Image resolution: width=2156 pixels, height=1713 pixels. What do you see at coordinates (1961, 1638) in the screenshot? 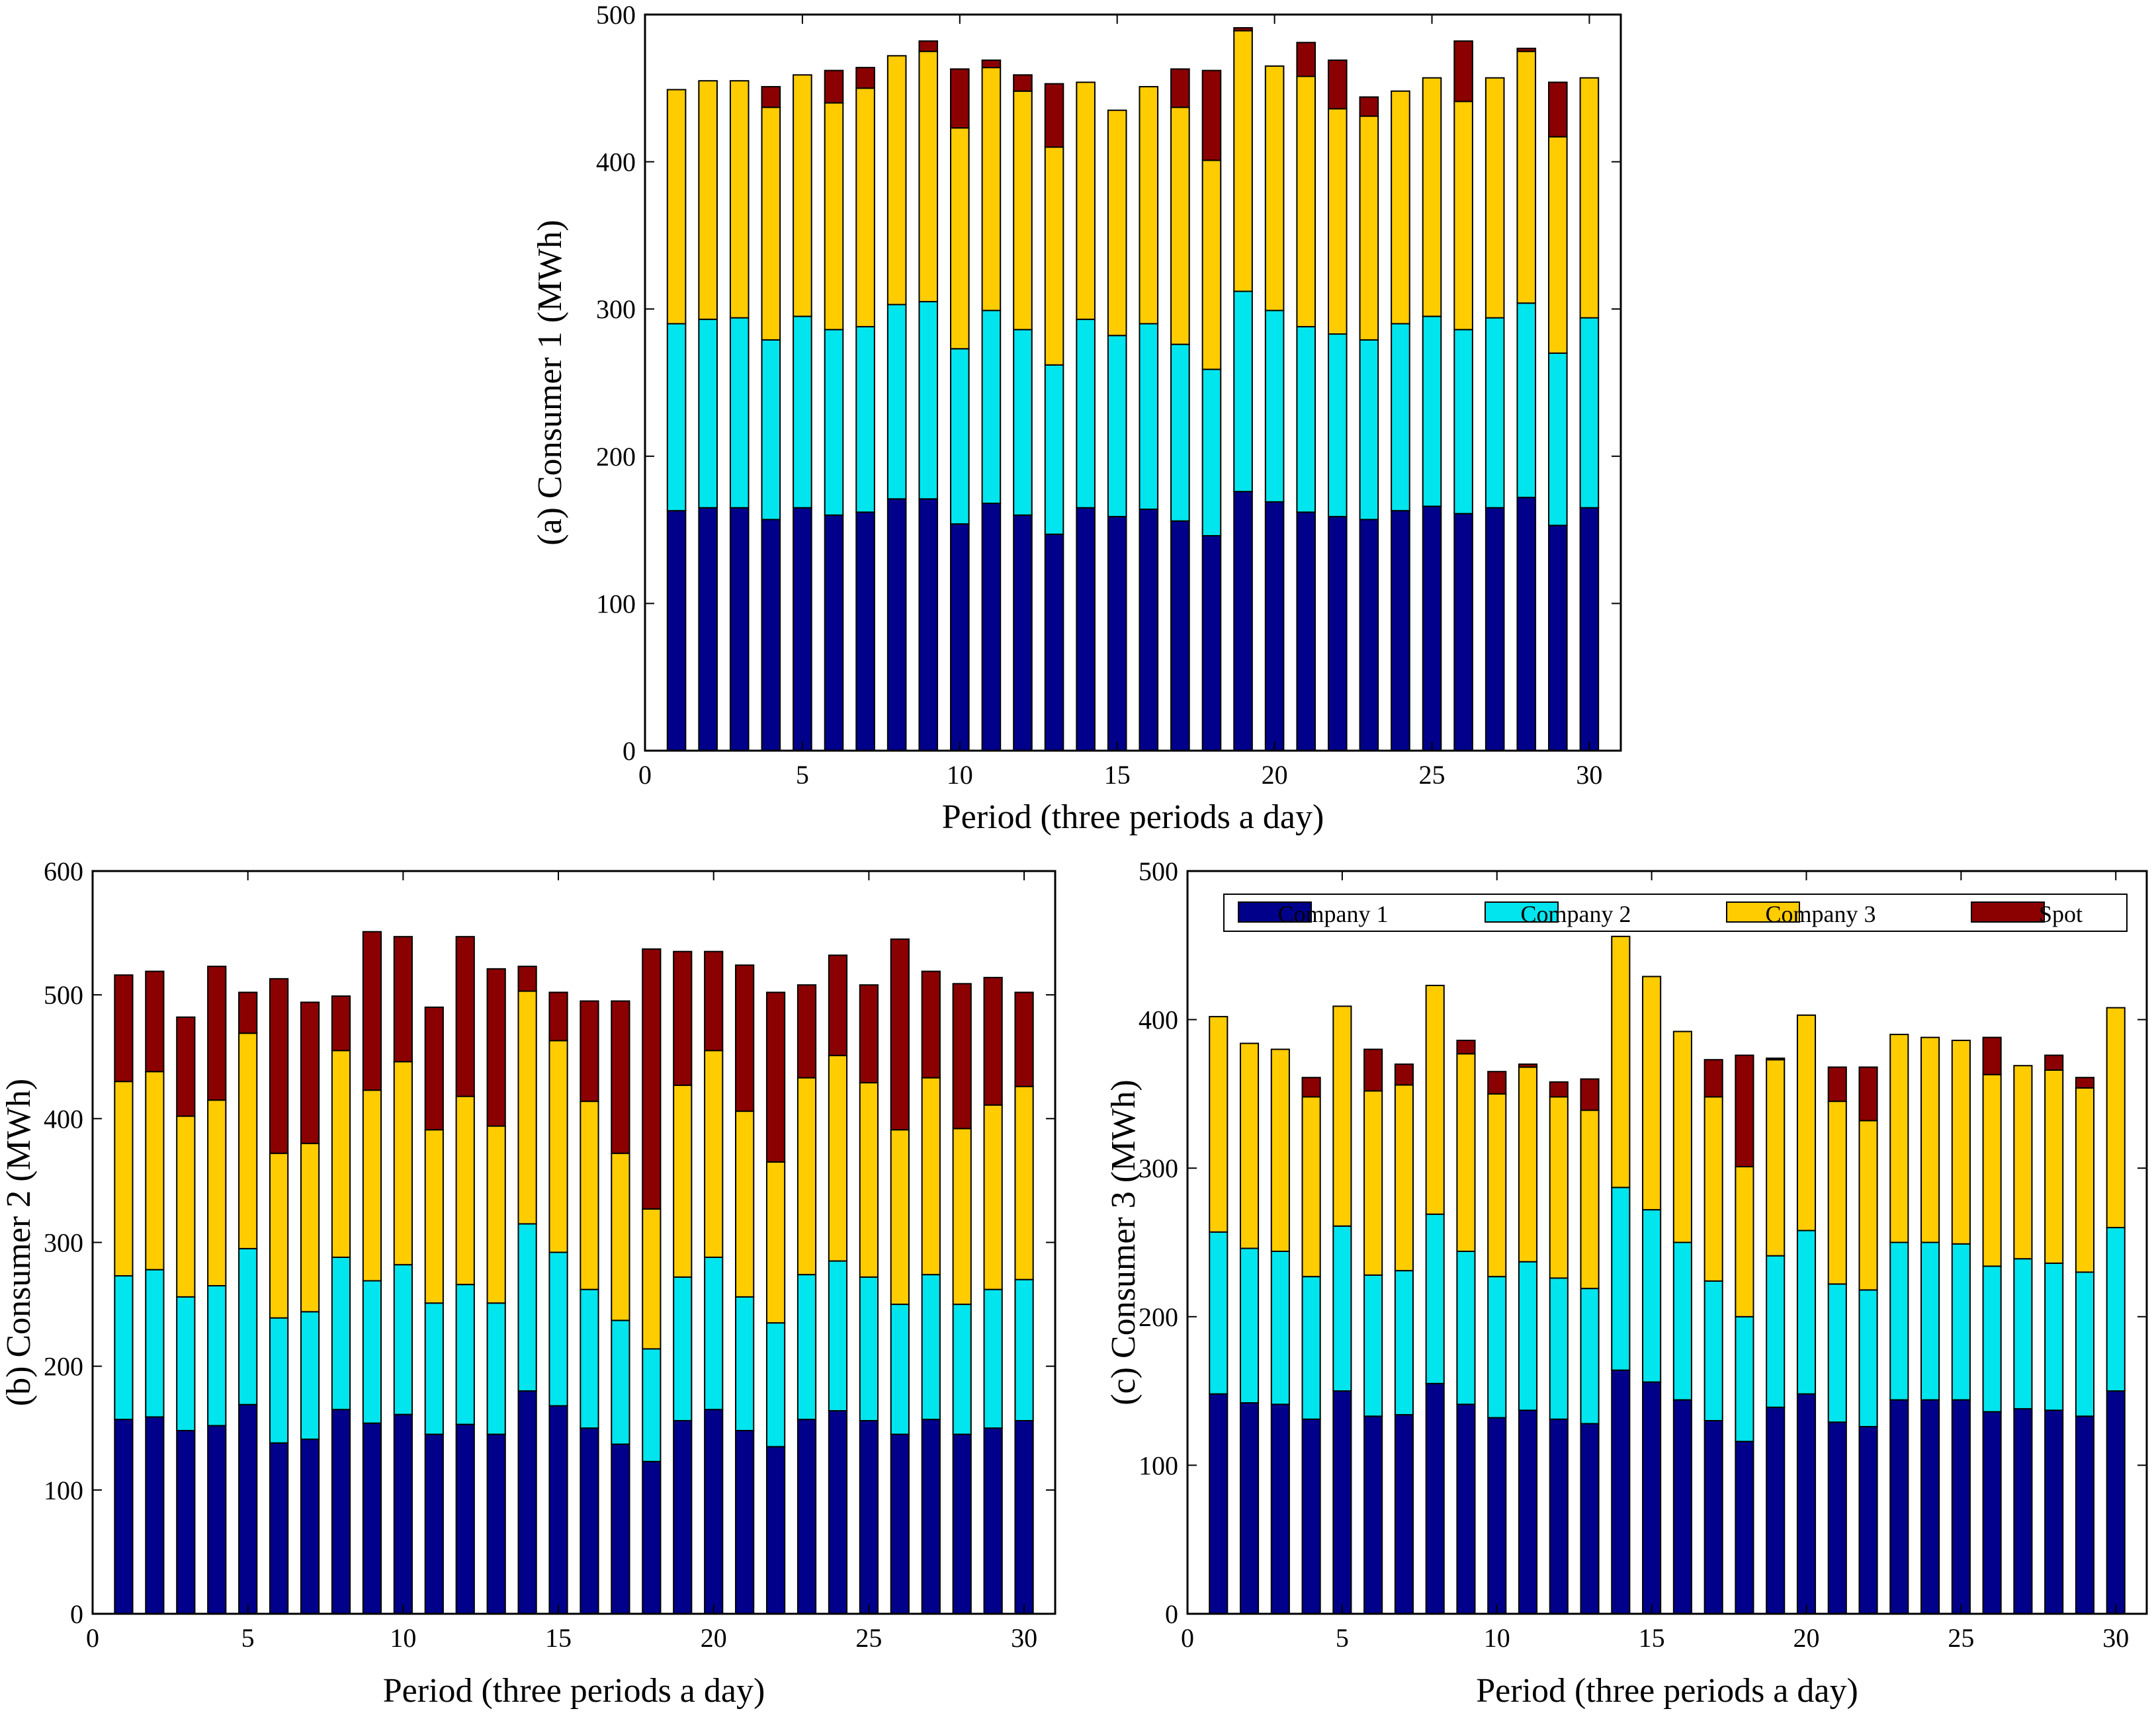
I see `x-tick-label: 25` at bounding box center [1961, 1638].